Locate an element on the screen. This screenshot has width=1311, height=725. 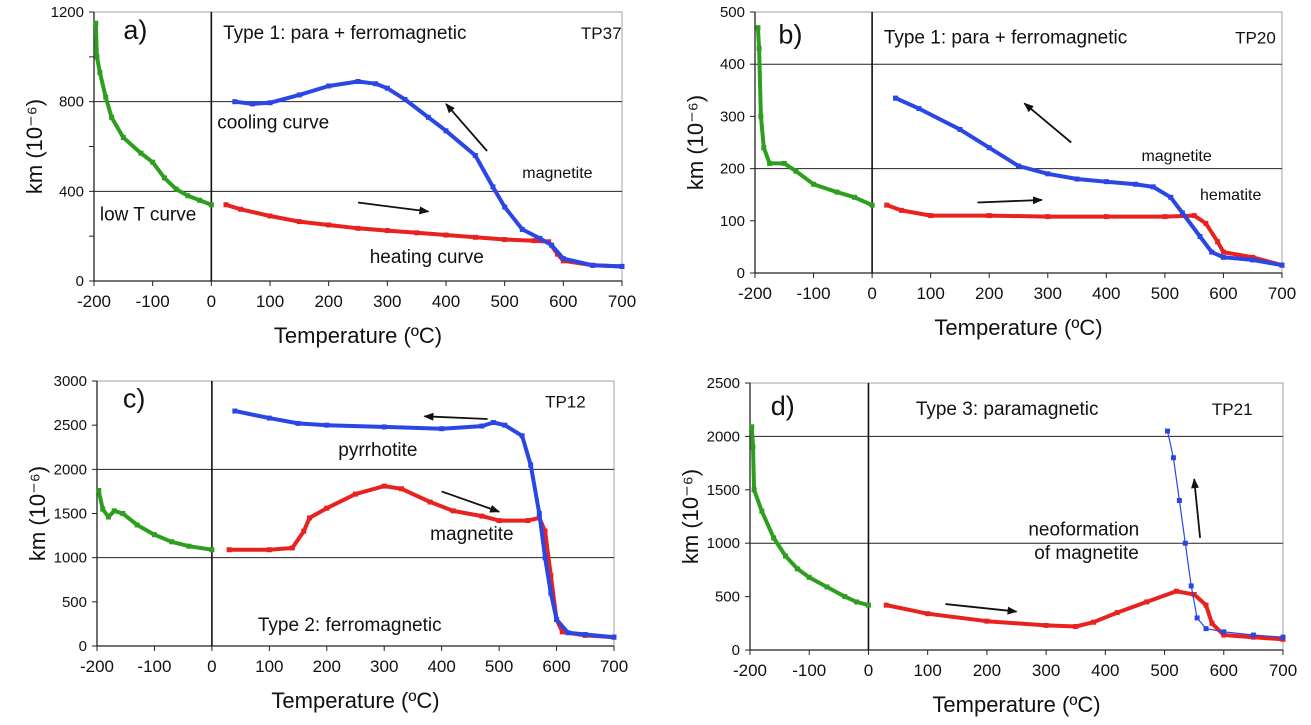
x-tick-label: 300 is located at coordinates (384, 666).